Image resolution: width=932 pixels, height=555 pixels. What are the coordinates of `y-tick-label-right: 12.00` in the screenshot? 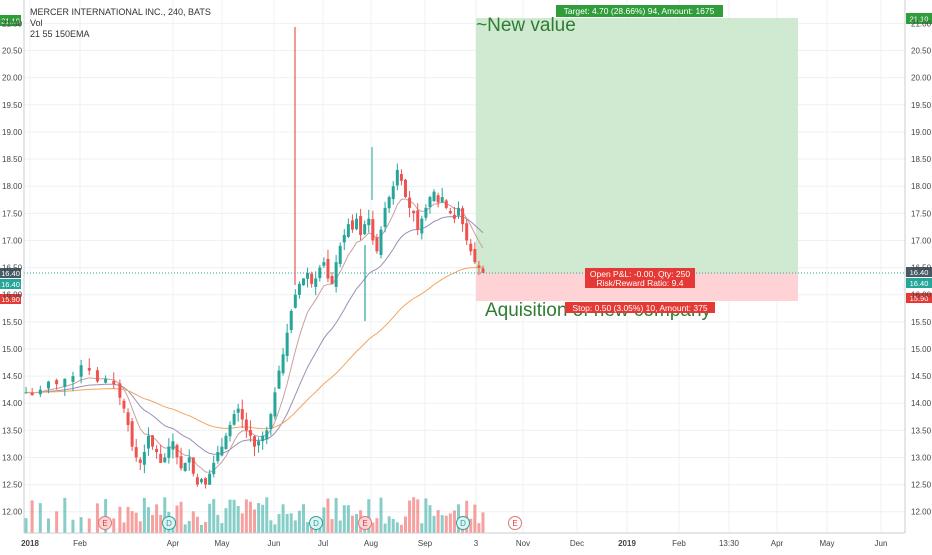 It's located at (921, 512).